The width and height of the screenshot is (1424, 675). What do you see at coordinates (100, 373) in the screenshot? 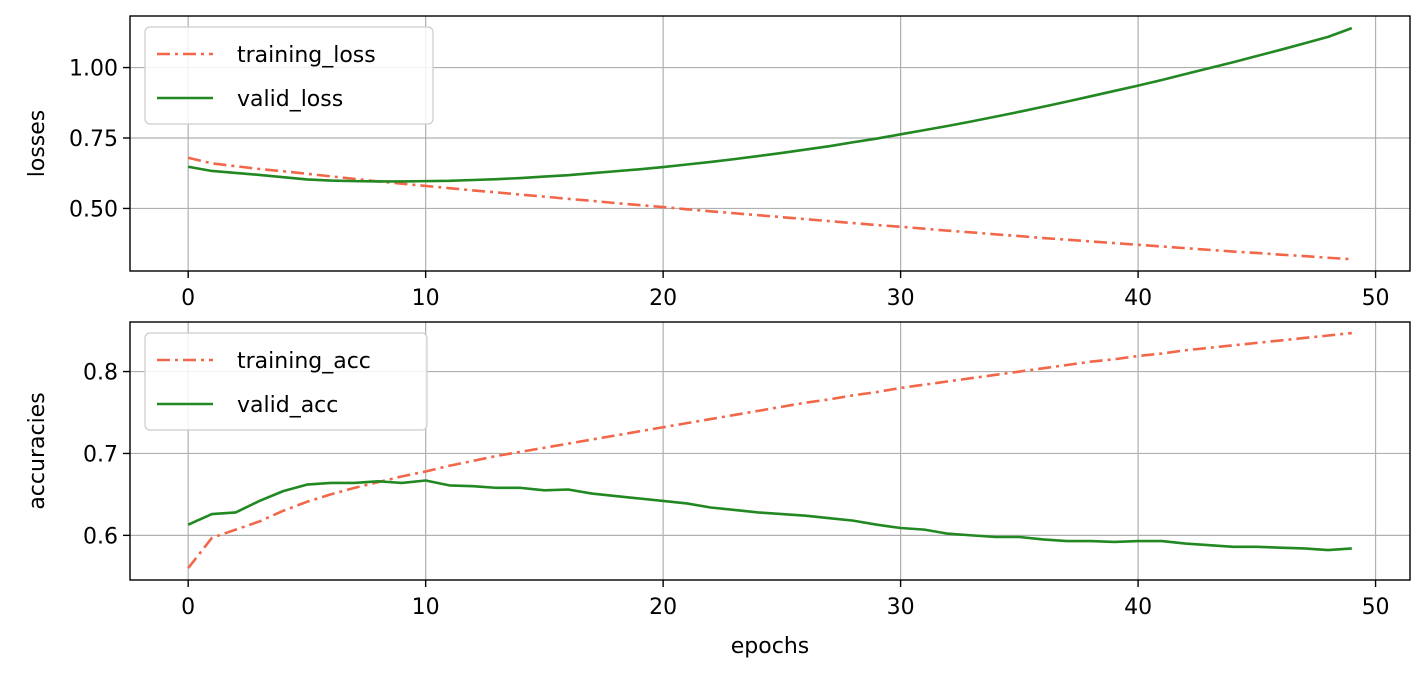
I see `y-tick-label: 0.8` at bounding box center [100, 373].